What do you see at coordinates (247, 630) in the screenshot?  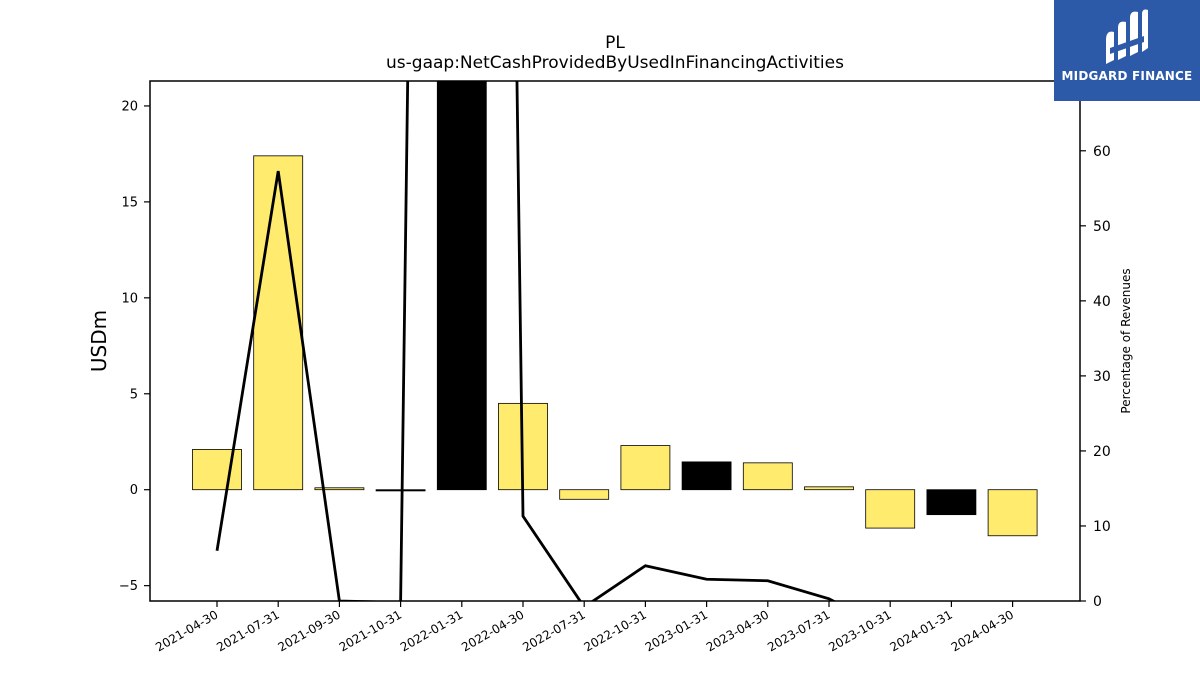 I see `x-tick-label: 2021-07-31` at bounding box center [247, 630].